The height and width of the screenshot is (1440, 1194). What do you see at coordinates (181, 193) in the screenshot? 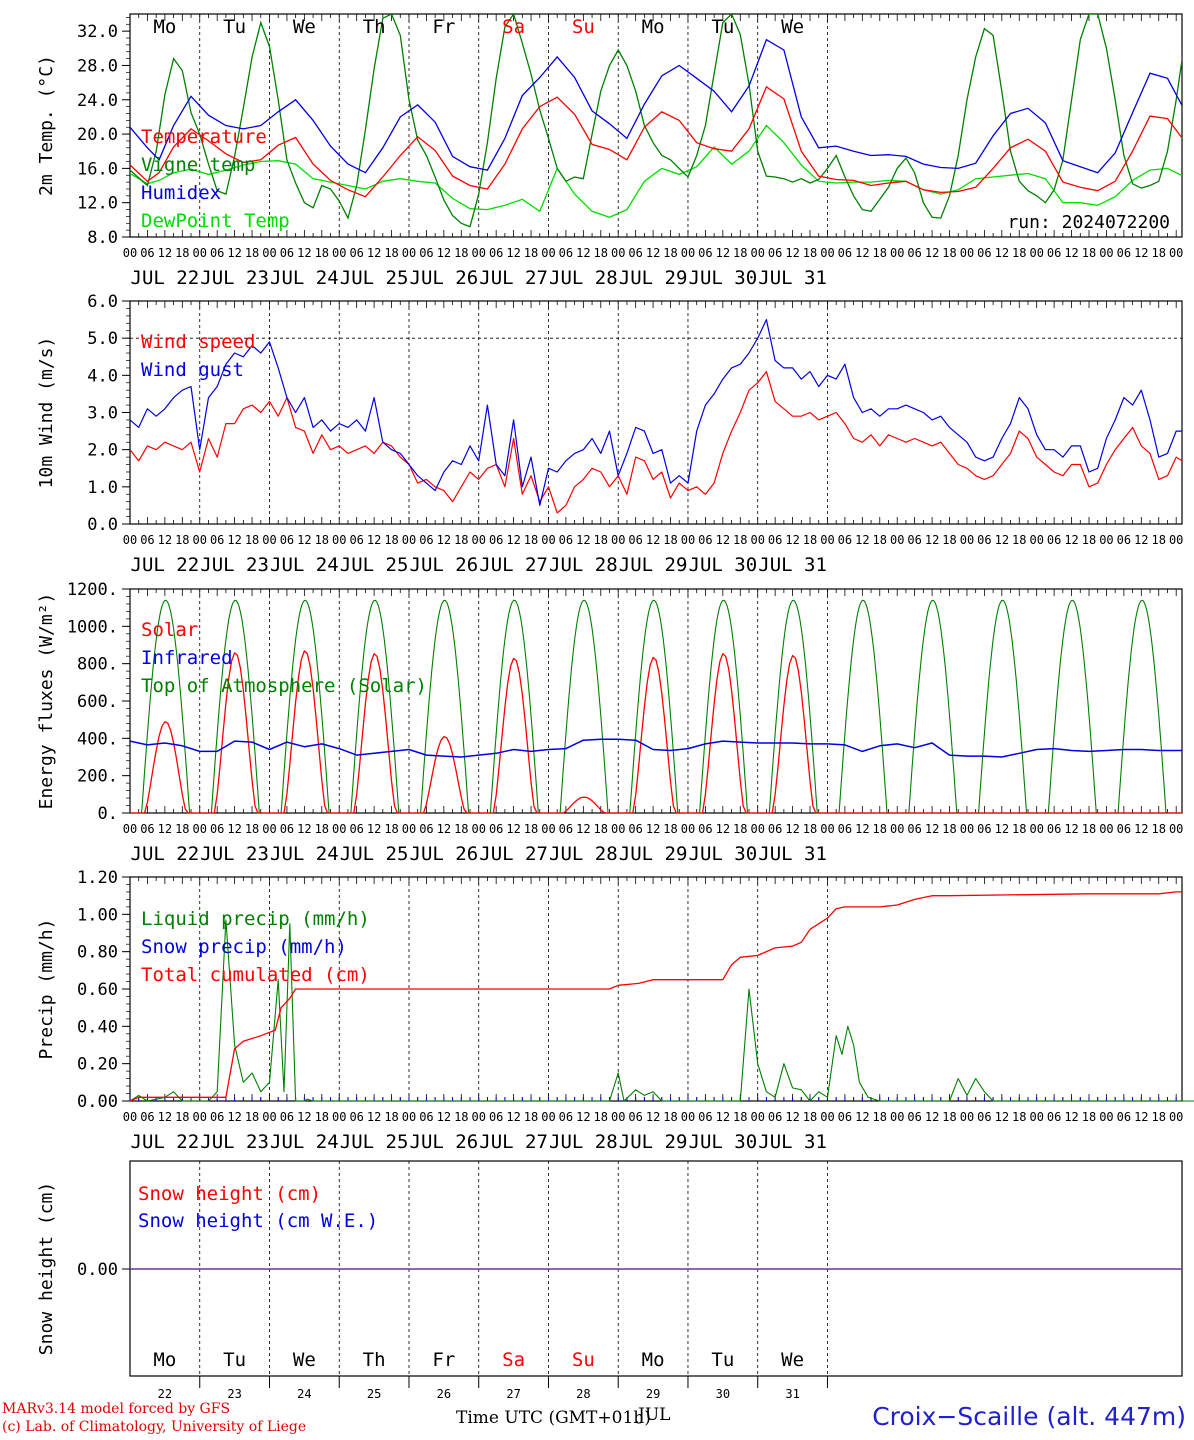
I see `legend-humidex: Humidex` at bounding box center [181, 193].